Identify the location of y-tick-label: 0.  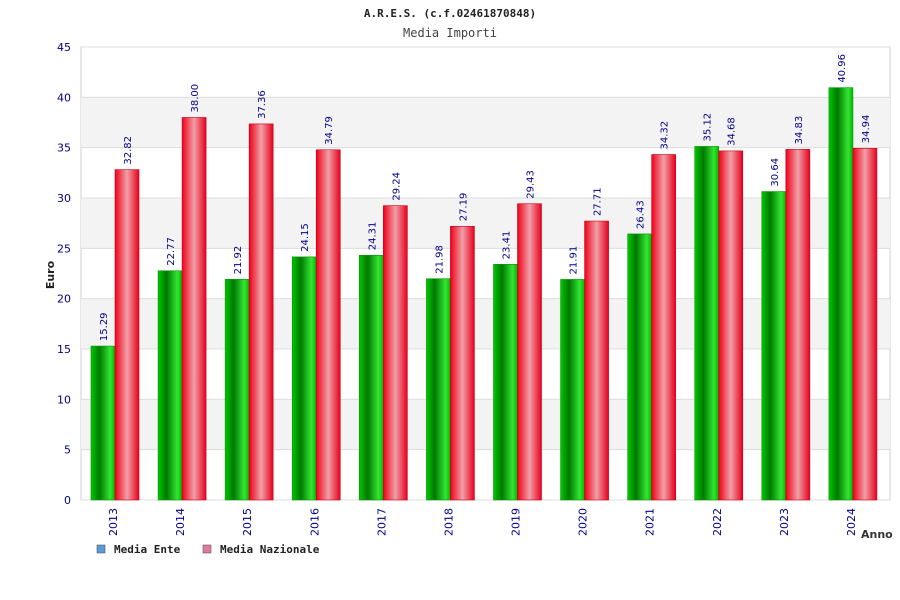
(67, 500).